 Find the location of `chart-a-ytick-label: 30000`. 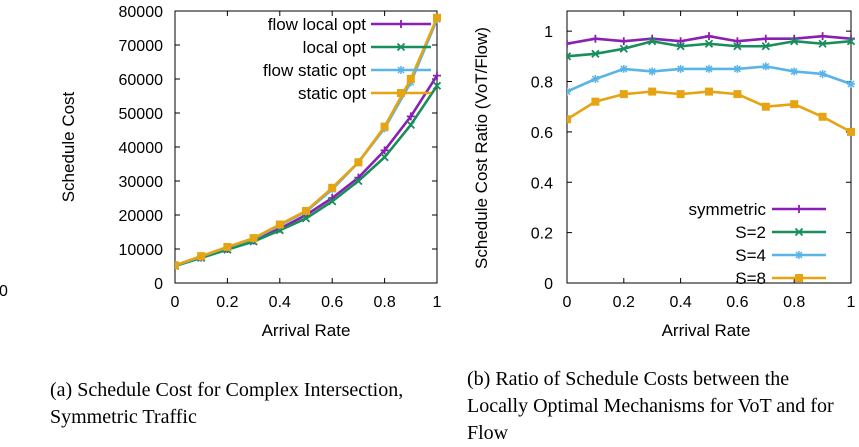

chart-a-ytick-label: 30000 is located at coordinates (141, 182).